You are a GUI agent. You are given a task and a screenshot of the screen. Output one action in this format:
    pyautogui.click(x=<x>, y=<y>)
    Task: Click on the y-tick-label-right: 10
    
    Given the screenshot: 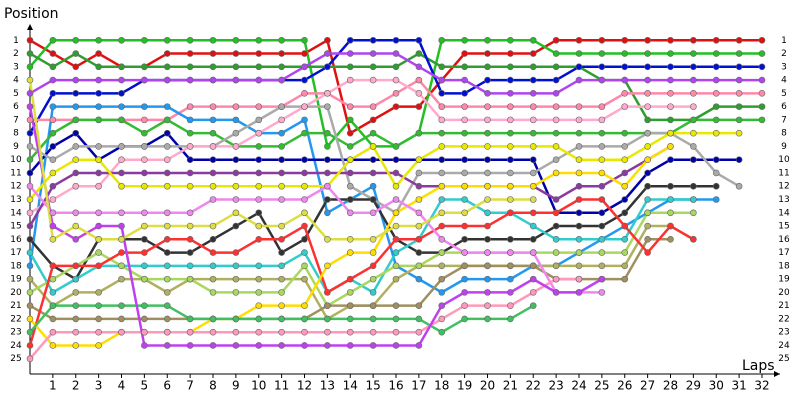 What is the action you would take?
    pyautogui.click(x=784, y=160)
    